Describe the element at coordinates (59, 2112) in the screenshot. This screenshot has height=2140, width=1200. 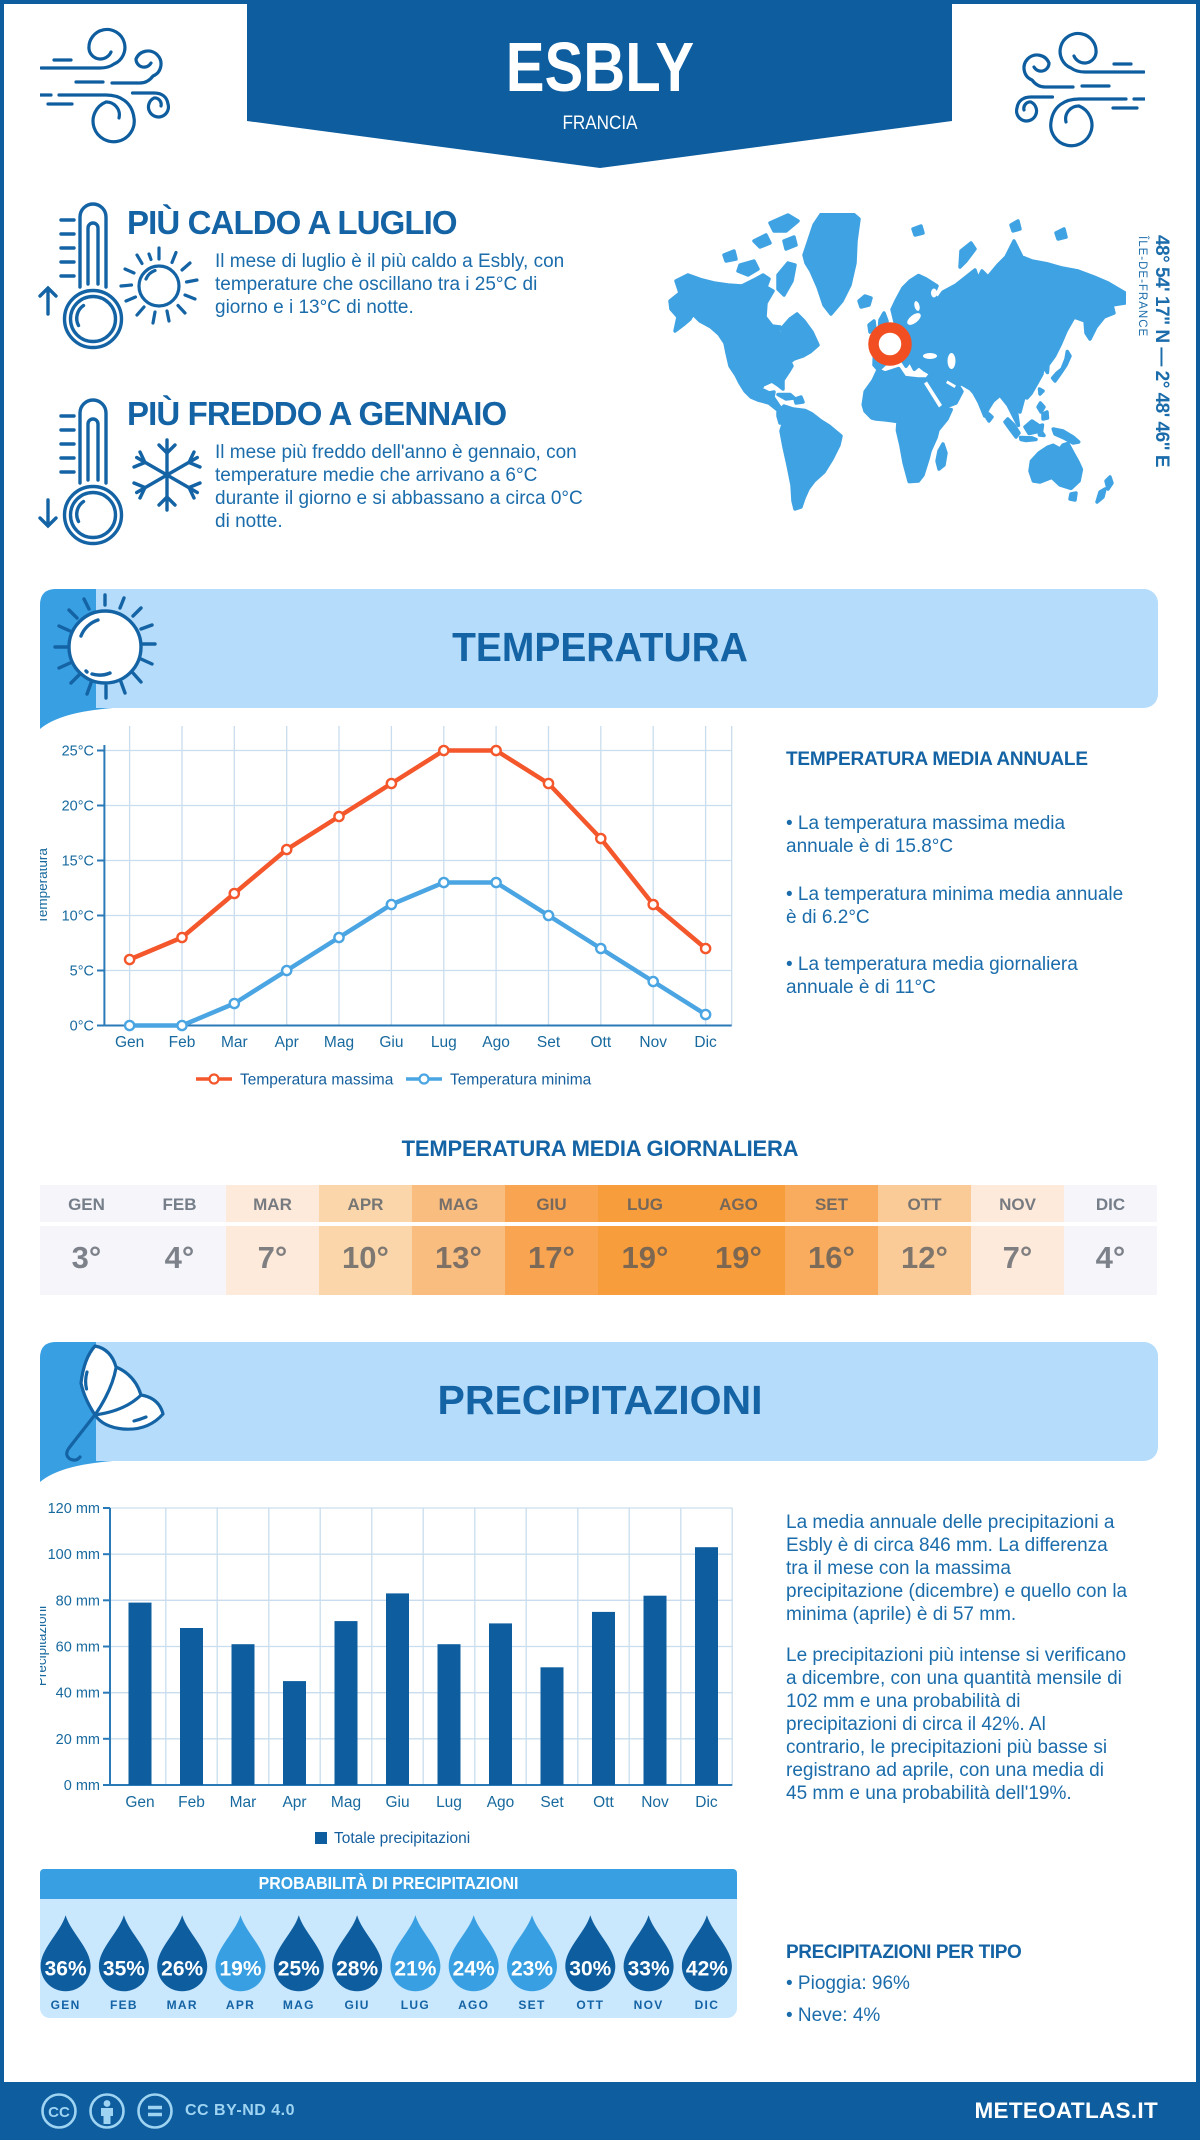
I see `svg-text: CC` at that location.